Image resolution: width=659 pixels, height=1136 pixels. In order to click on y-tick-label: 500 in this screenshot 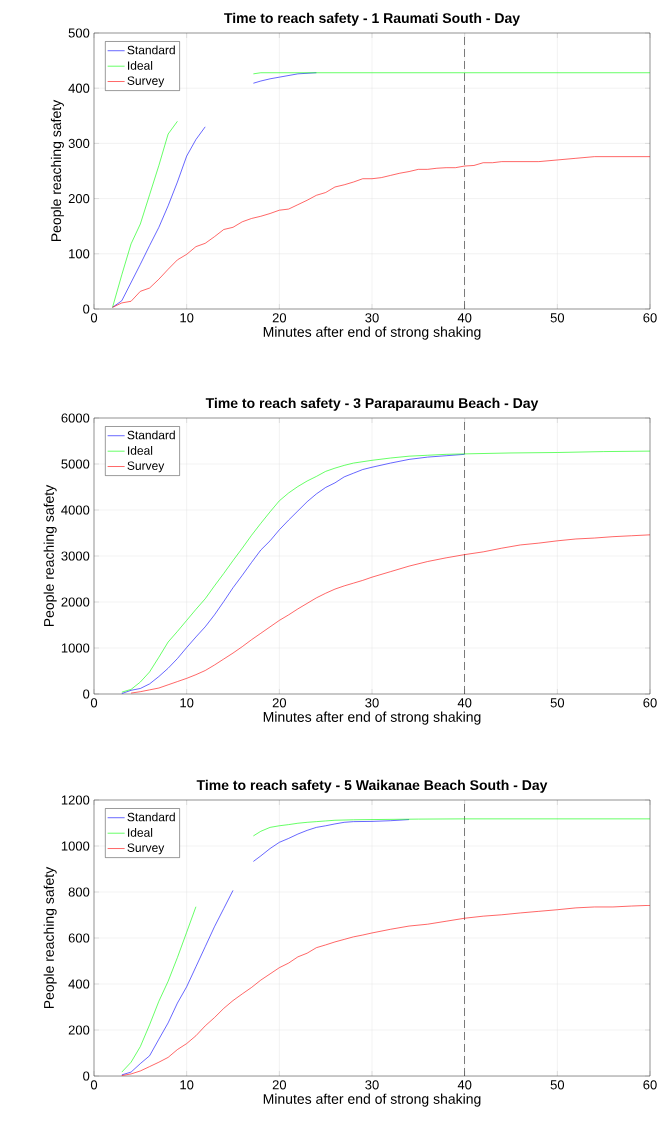, I will do `click(79, 33)`.